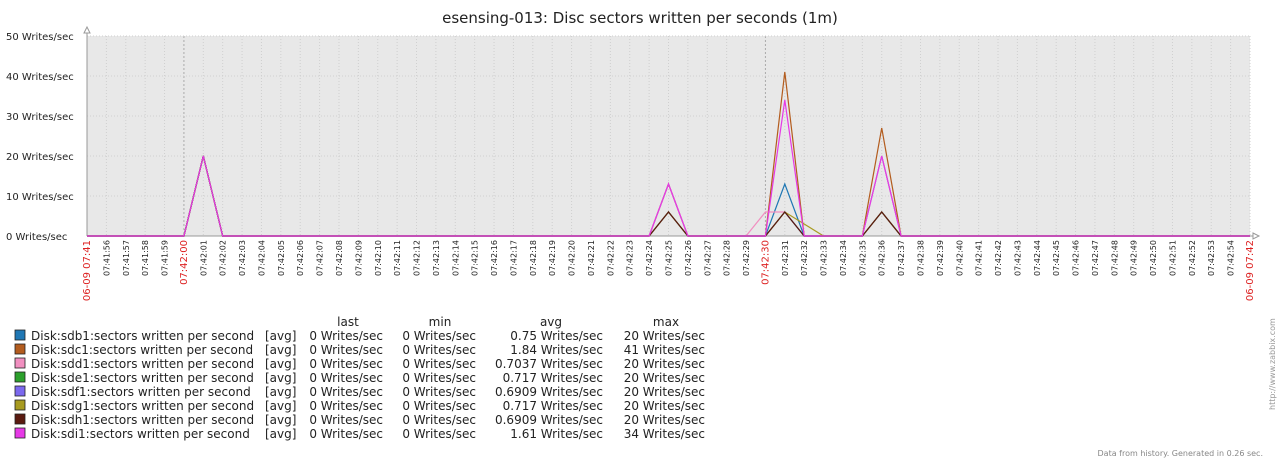 Image resolution: width=1279 pixels, height=460 pixels. What do you see at coordinates (804, 258) in the screenshot?
I see `x-tick-label: 07:42:32` at bounding box center [804, 258].